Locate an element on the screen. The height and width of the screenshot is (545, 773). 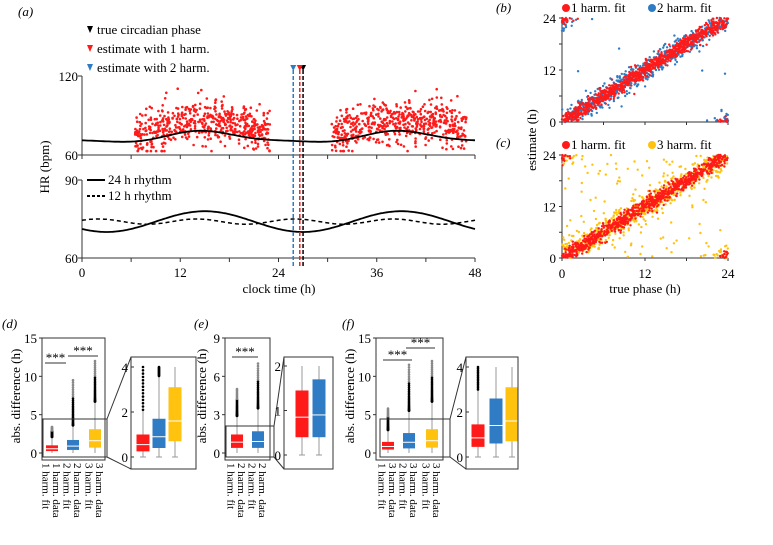
a-xlabel: clock time (h) is located at coordinates (279, 288).